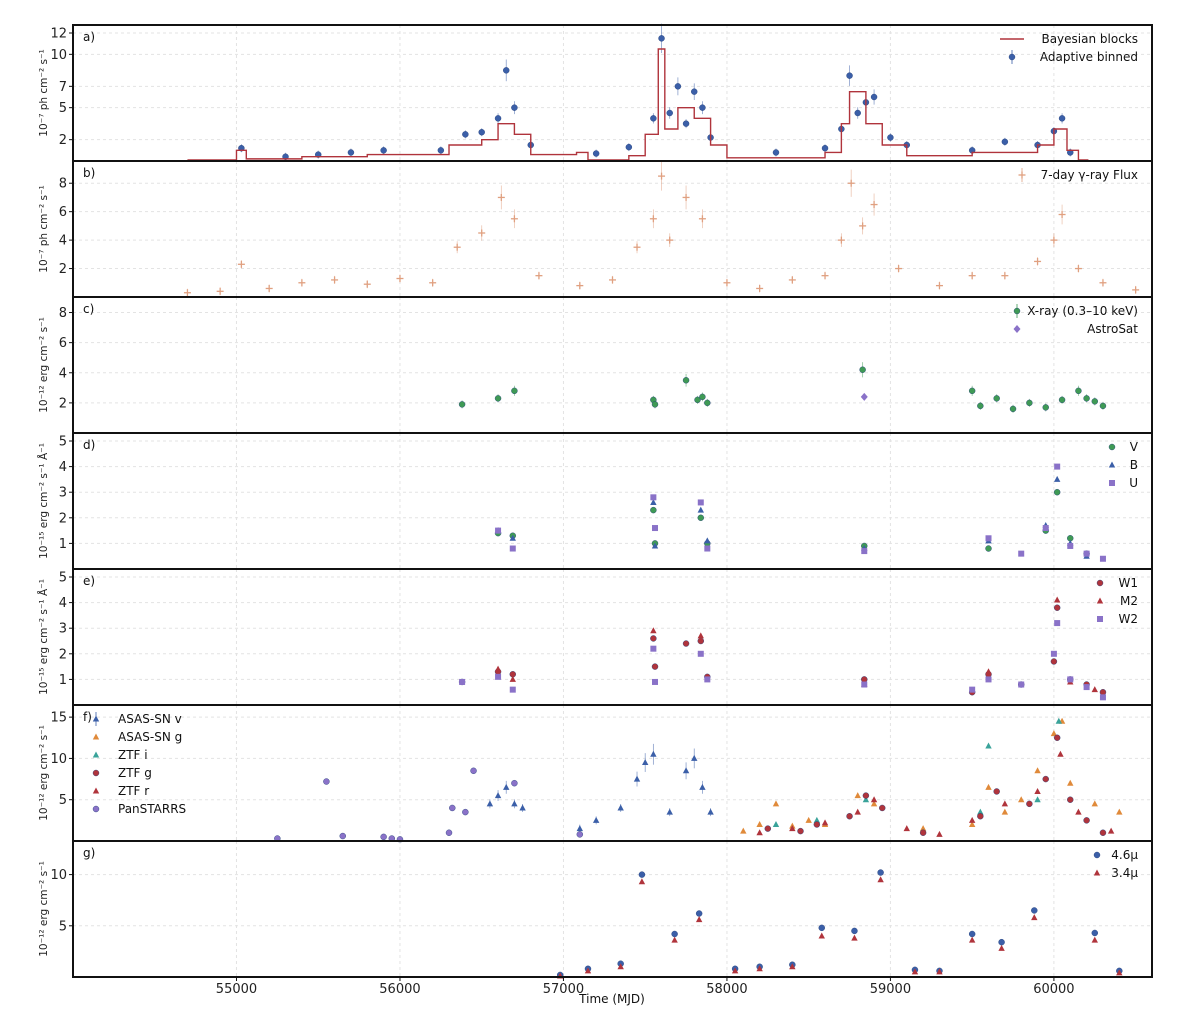  I want to click on series-7-day-ray-flux, so click(661, 229).